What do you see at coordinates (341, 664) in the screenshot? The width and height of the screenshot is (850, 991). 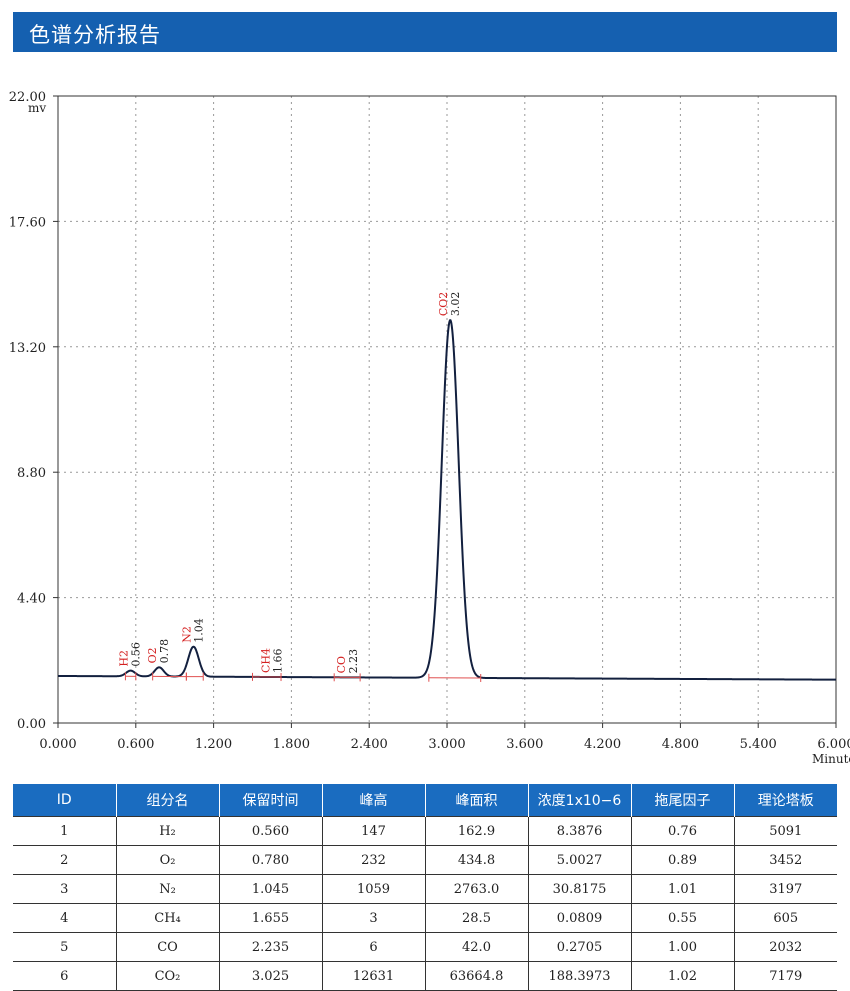 I see `peak-name-label: CO` at bounding box center [341, 664].